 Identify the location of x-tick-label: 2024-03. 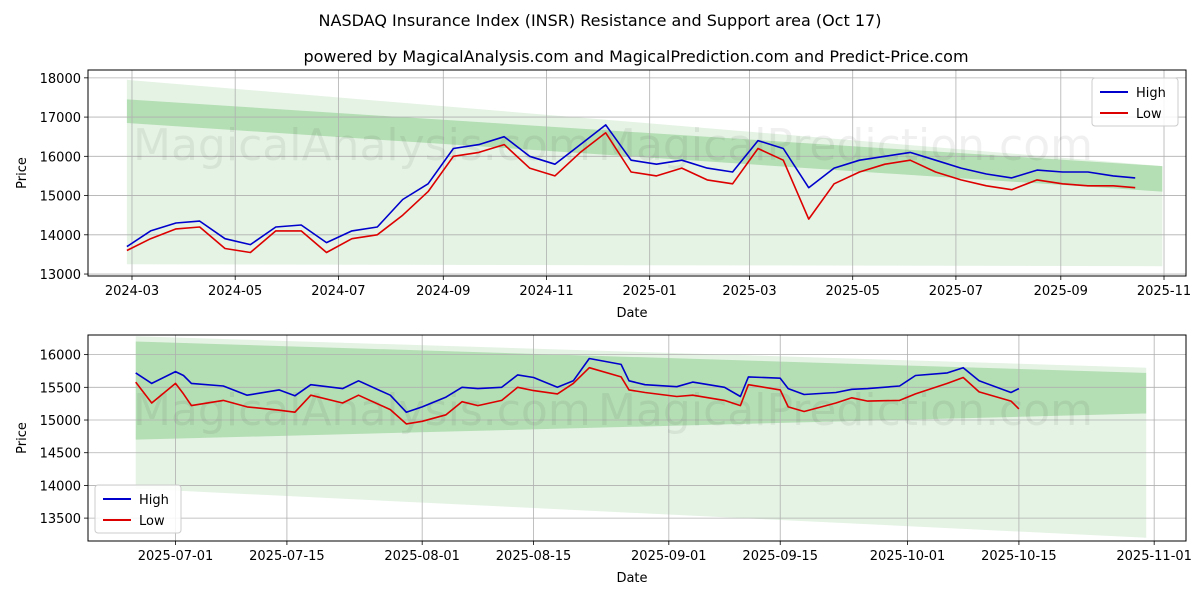
(132, 291).